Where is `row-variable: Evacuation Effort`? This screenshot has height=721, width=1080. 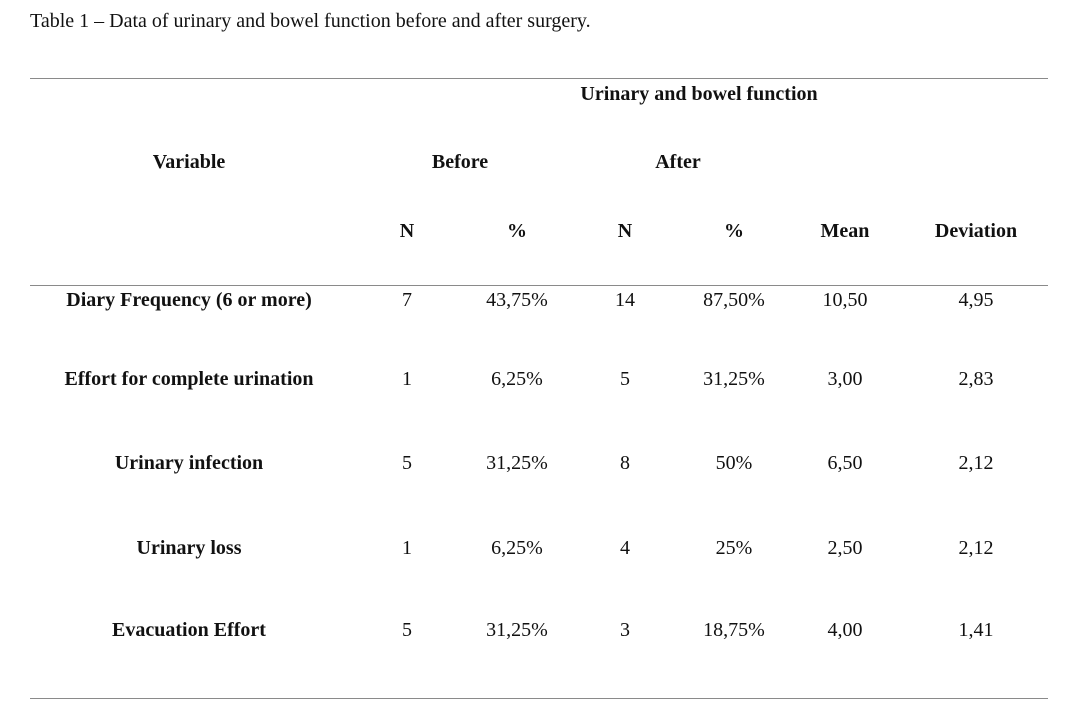 row-variable: Evacuation Effort is located at coordinates (189, 630).